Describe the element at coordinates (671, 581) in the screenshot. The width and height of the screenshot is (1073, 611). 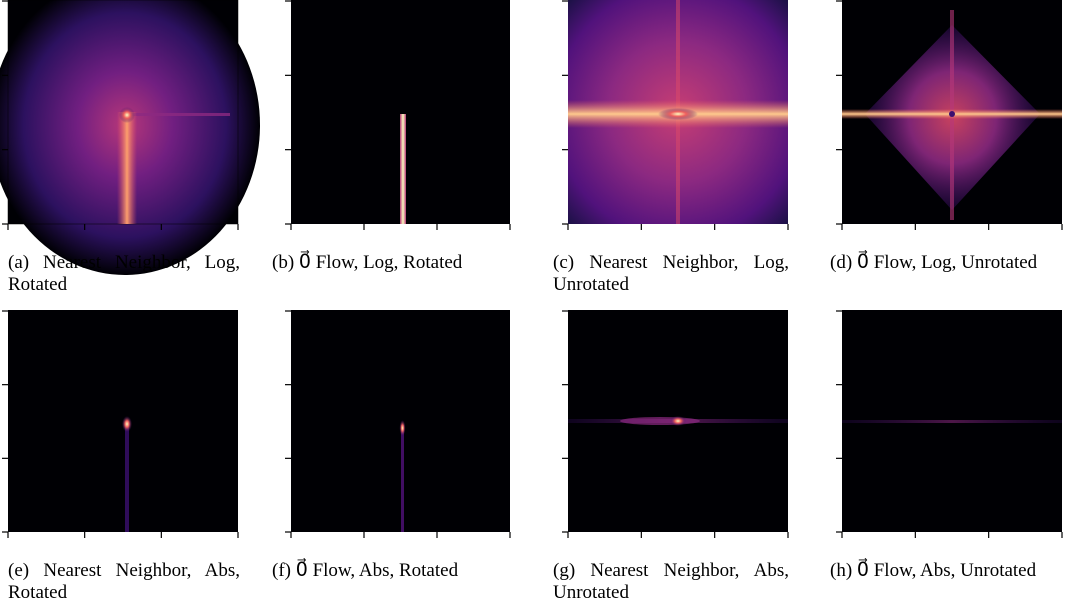
I see `caption: (g) Nearest Neighbor, Abs, Unrotated` at that location.